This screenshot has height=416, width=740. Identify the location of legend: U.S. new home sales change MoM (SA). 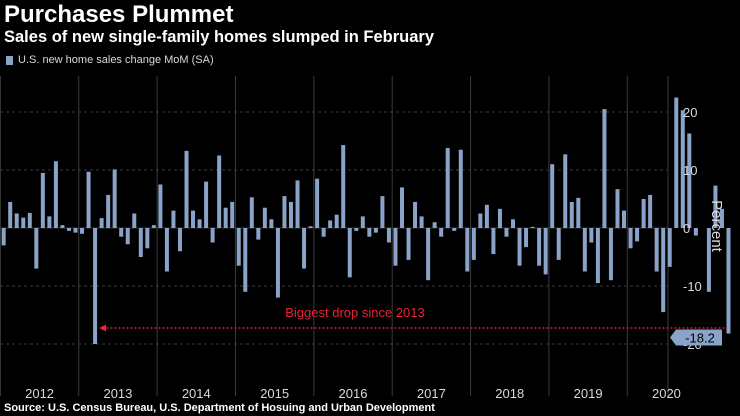
(110, 60).